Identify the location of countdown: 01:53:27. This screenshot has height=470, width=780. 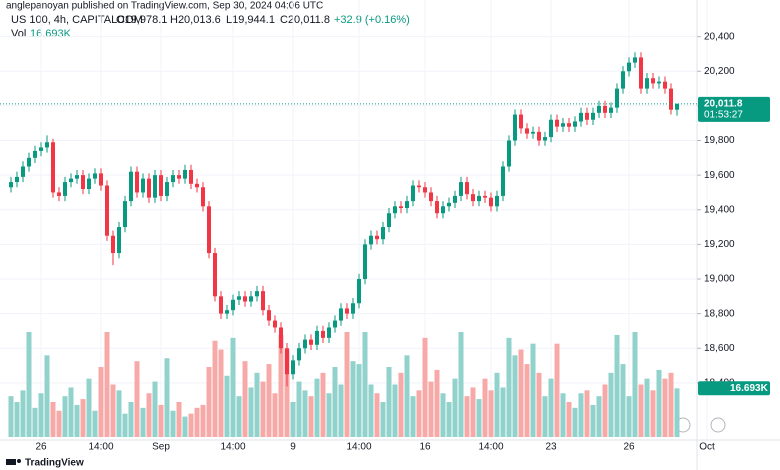
(723, 114).